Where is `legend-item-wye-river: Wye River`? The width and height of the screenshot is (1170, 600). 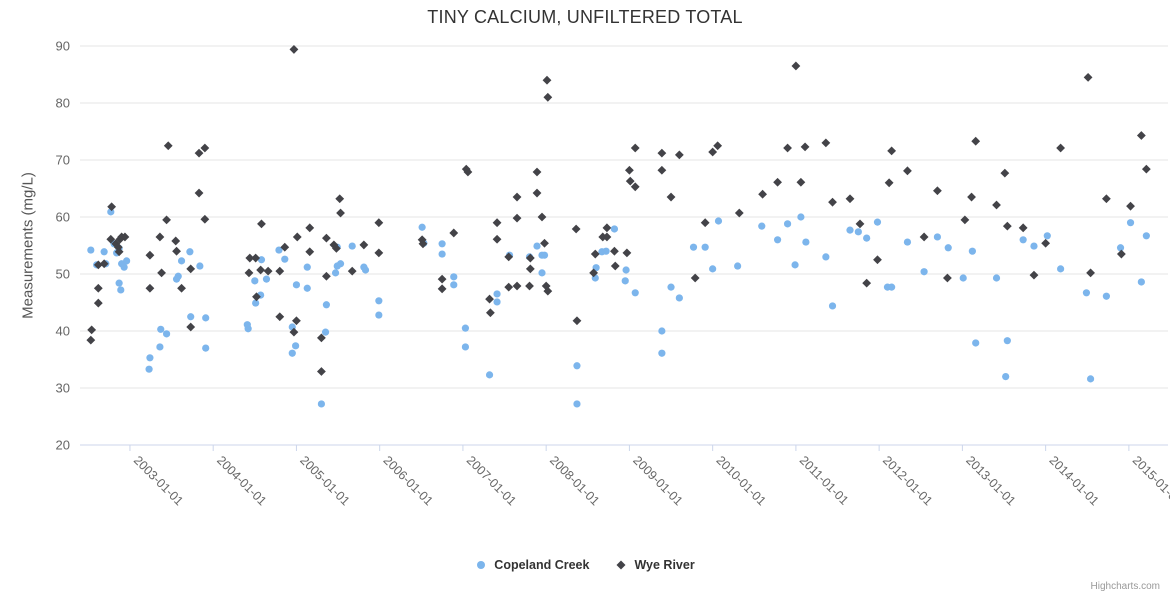 legend-item-wye-river: Wye River is located at coordinates (655, 565).